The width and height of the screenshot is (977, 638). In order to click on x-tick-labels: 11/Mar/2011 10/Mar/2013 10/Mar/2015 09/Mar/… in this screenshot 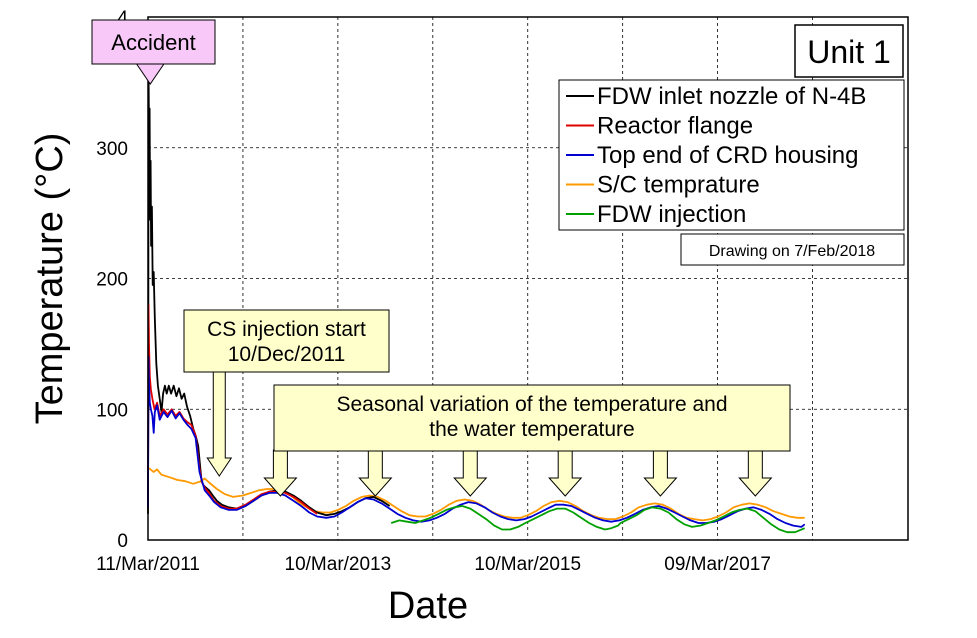, I will do `click(433, 564)`.